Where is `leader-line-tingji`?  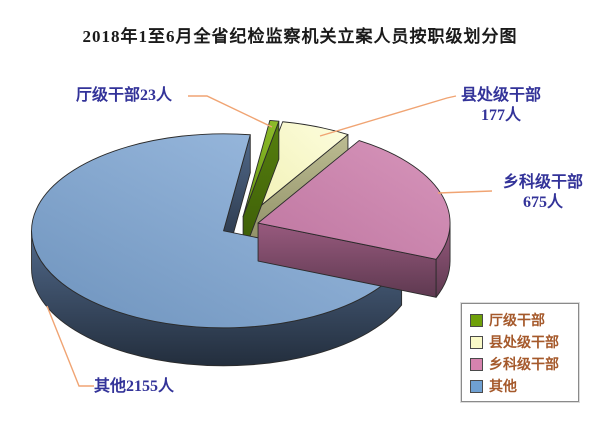
leader-line-tingji is located at coordinates (230, 111).